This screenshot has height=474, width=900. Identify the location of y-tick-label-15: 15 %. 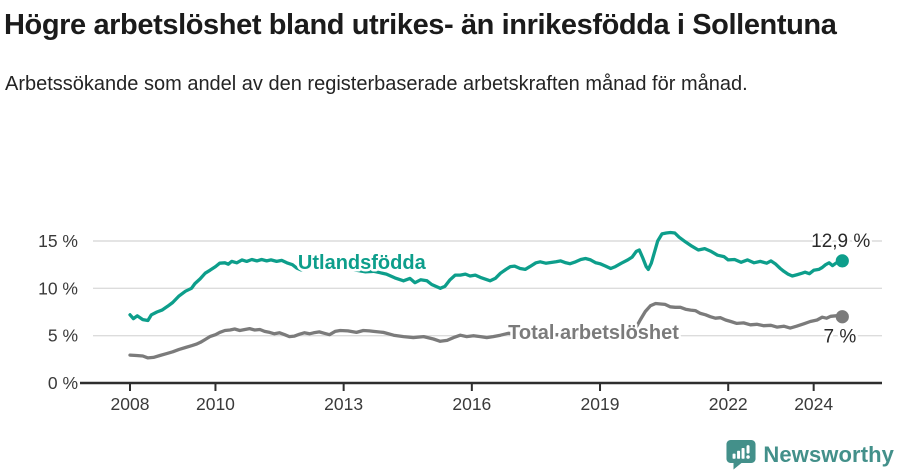
(58, 241).